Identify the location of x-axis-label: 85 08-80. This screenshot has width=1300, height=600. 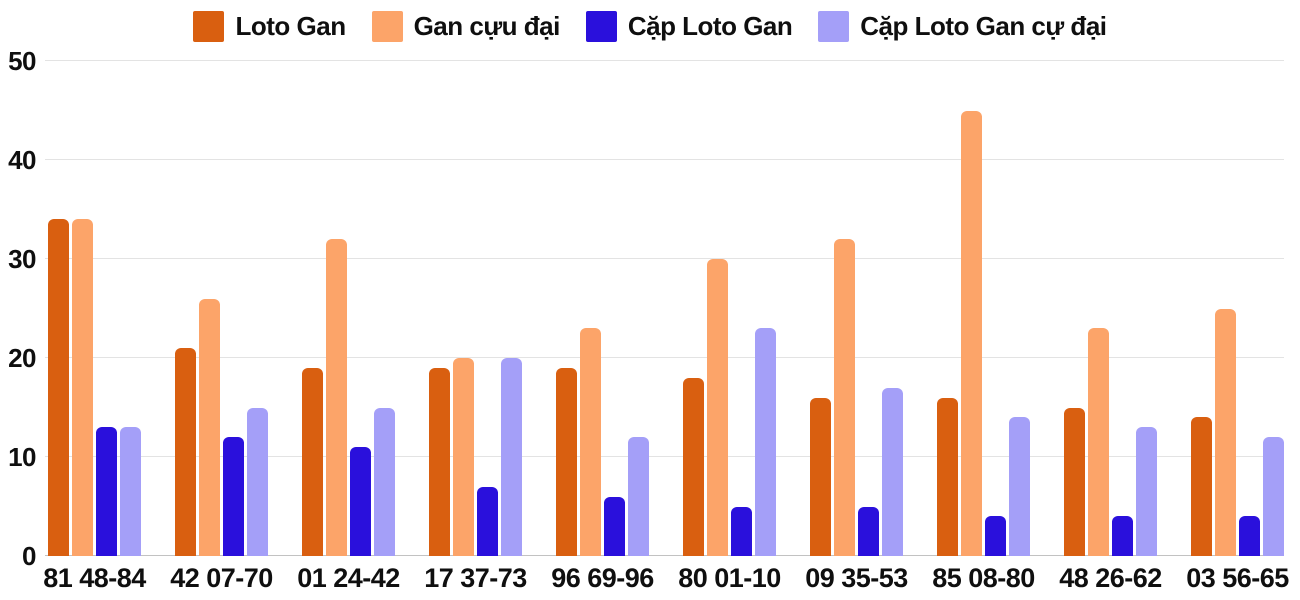
(983, 578).